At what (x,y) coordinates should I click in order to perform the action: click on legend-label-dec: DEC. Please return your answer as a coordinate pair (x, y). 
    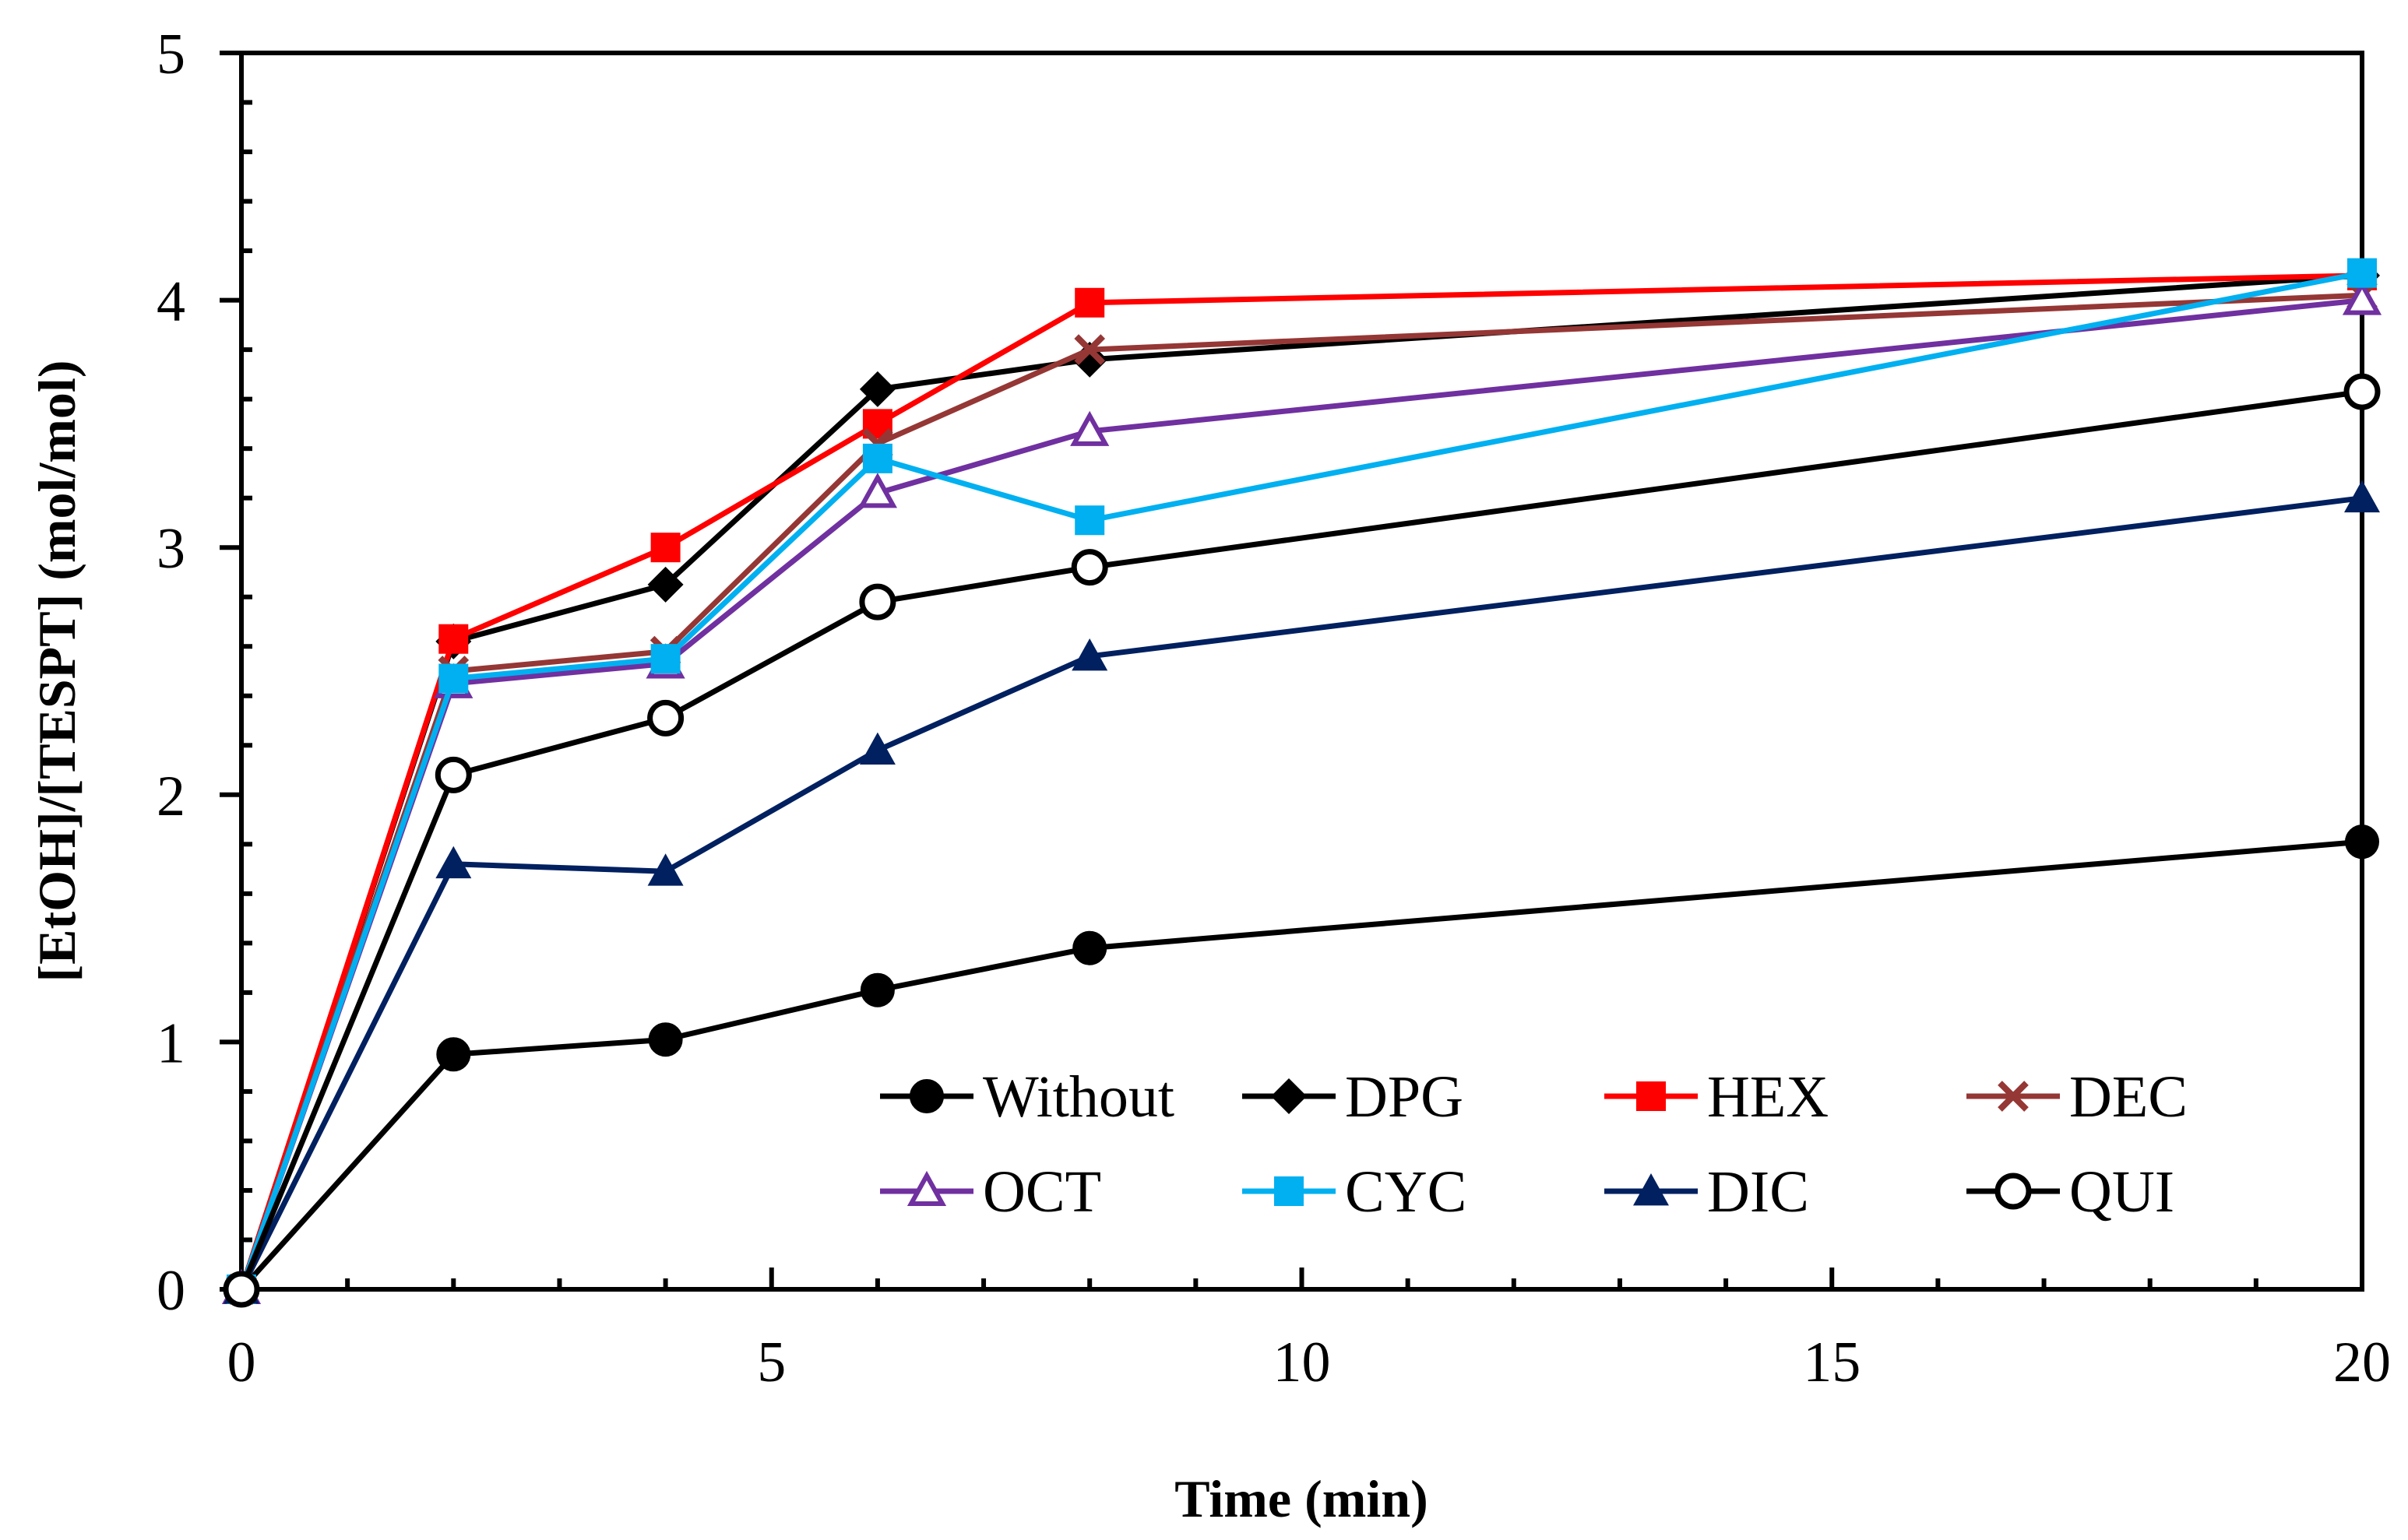
    Looking at the image, I should click on (2129, 1097).